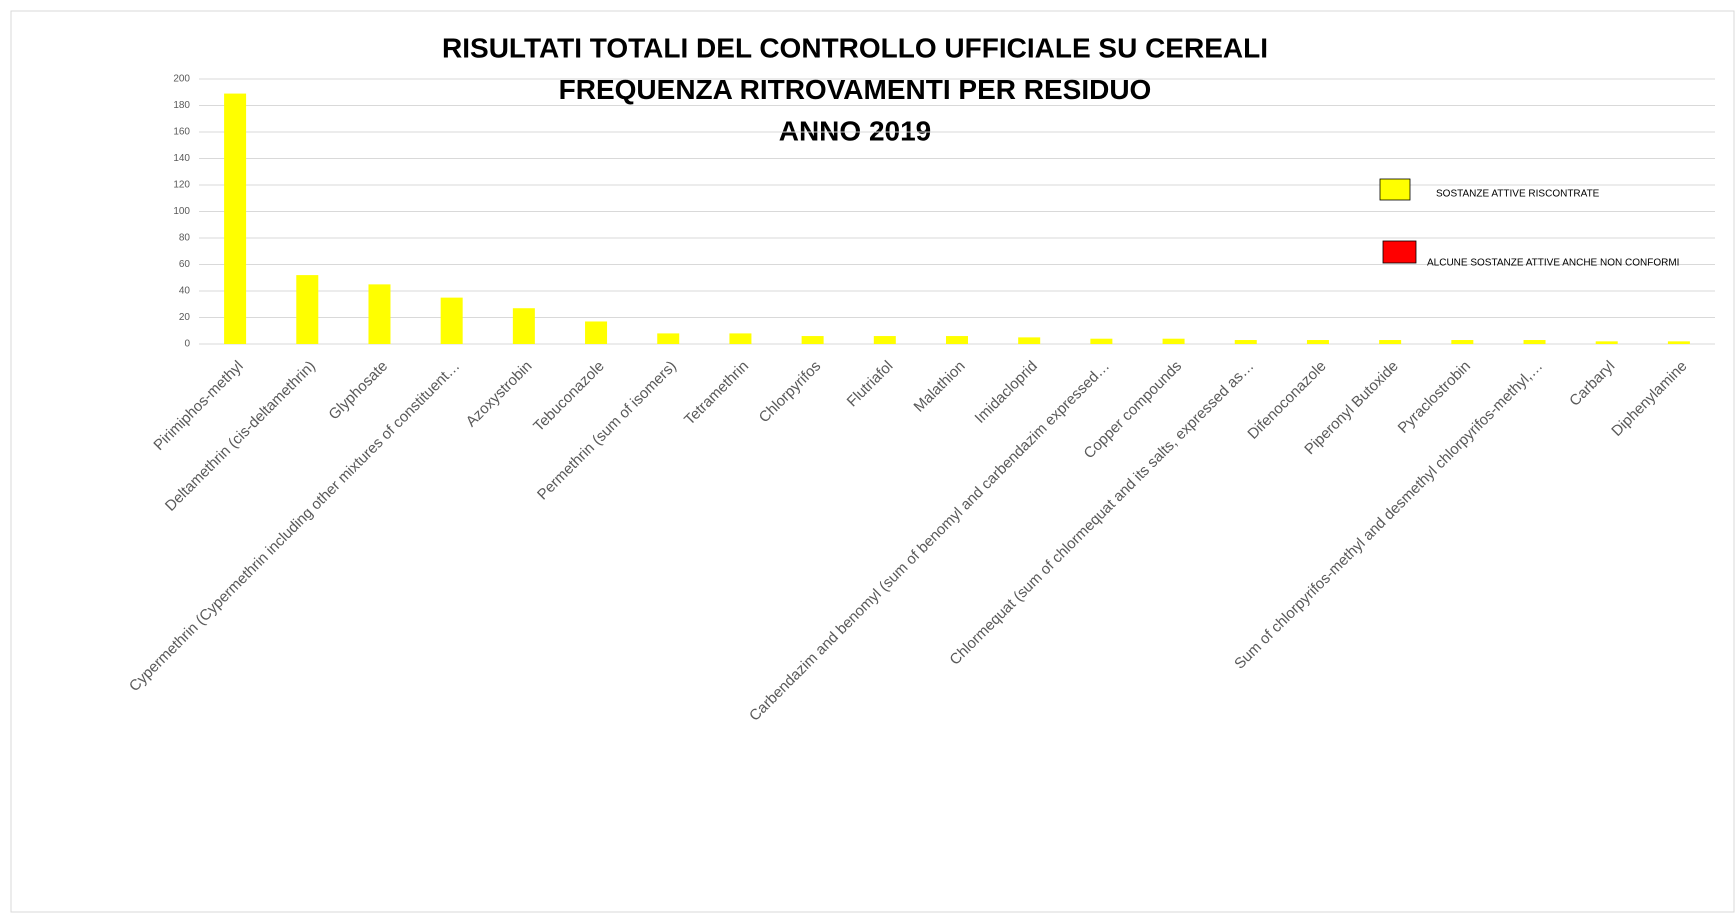 The width and height of the screenshot is (1735, 913). I want to click on y-tick-label: 140, so click(181, 158).